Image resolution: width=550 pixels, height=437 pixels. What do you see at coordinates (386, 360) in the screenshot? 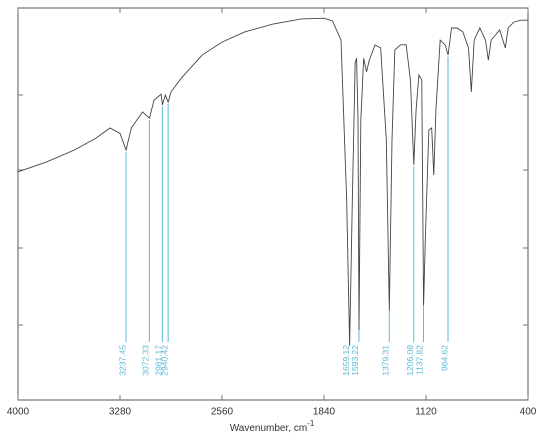
I see `peak-label: 1379.31` at bounding box center [386, 360].